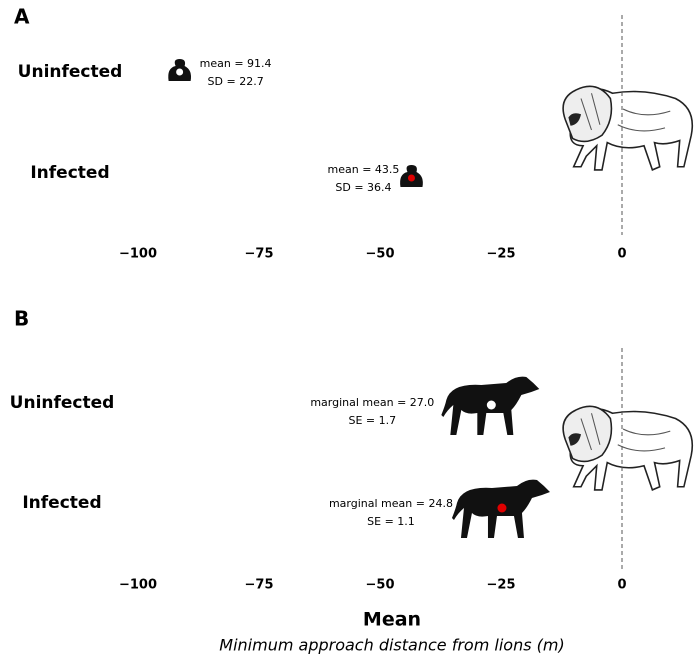 The height and width of the screenshot is (661, 700). I want to click on footer-title: Mean, so click(392, 620).